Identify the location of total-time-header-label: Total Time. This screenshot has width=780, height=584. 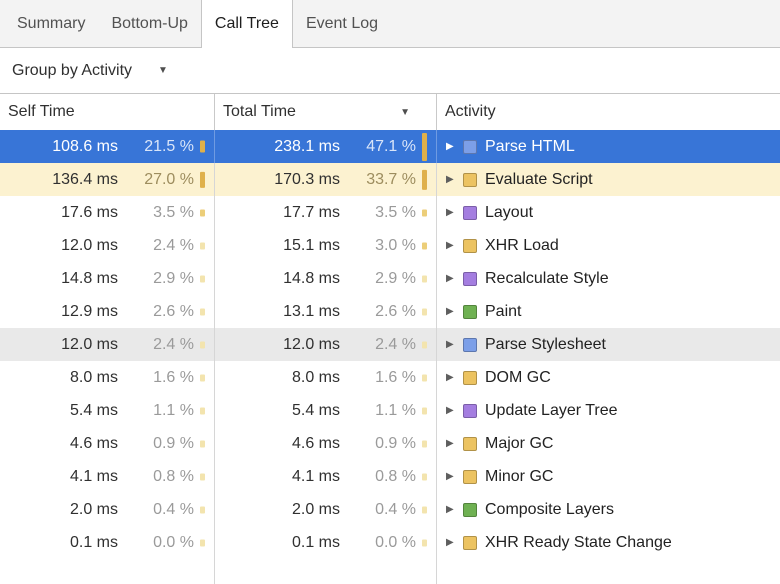
(259, 111).